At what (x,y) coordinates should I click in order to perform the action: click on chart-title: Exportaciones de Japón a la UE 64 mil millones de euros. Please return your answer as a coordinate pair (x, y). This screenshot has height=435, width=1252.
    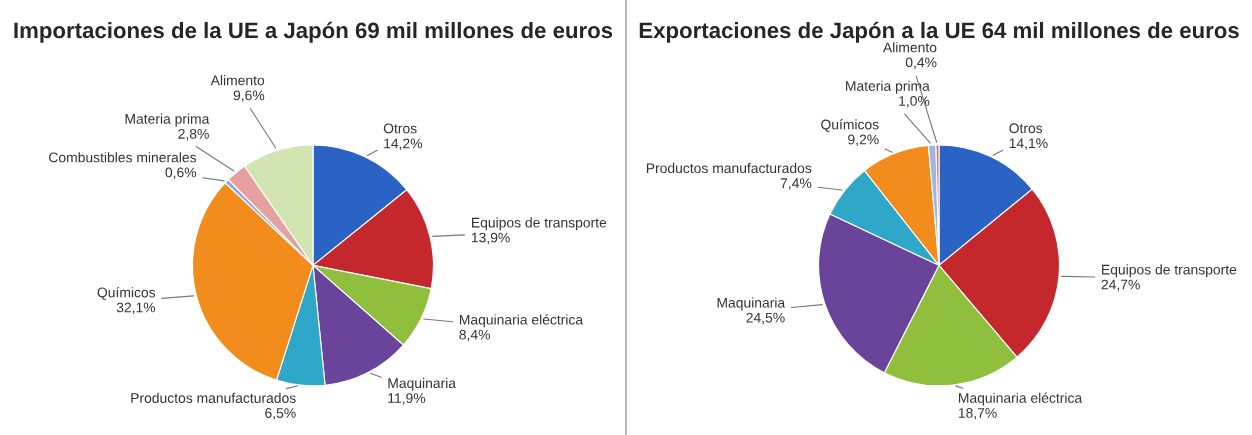
    Looking at the image, I should click on (939, 32).